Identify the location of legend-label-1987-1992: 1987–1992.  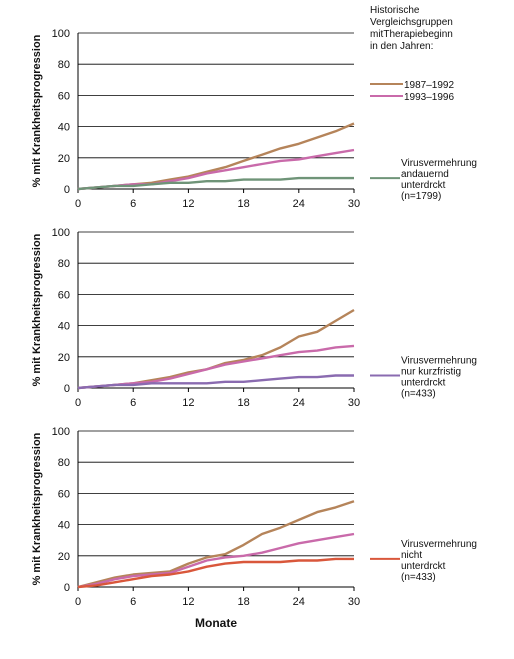
(429, 85).